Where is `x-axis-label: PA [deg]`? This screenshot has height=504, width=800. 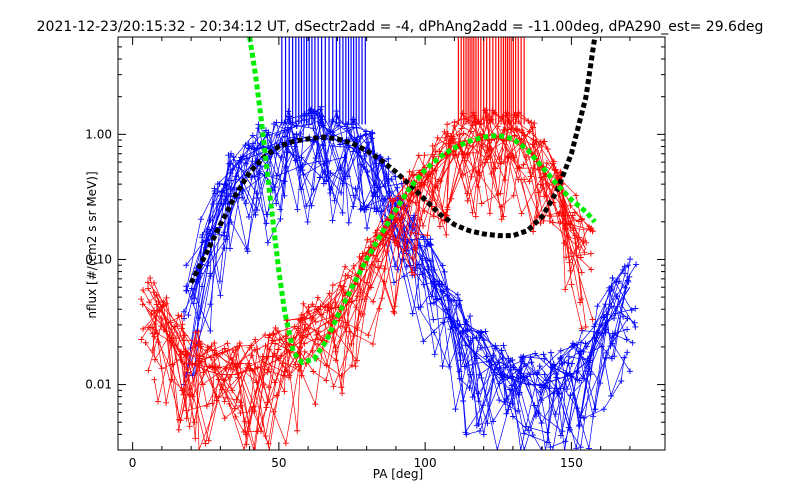
x-axis-label: PA [deg] is located at coordinates (398, 474).